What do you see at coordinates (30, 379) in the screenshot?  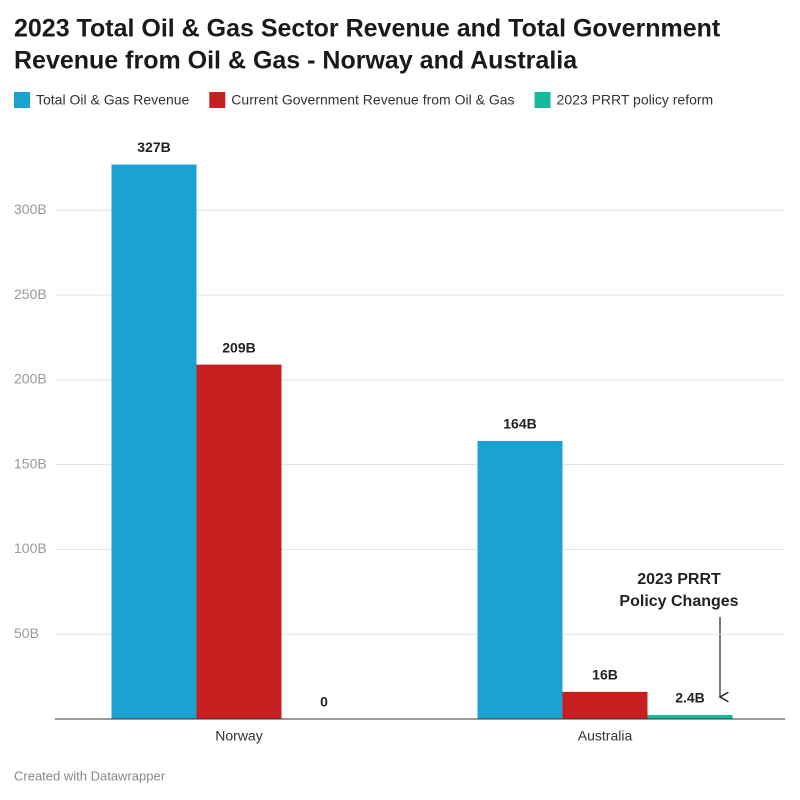 I see `y-tick-label: 200B` at bounding box center [30, 379].